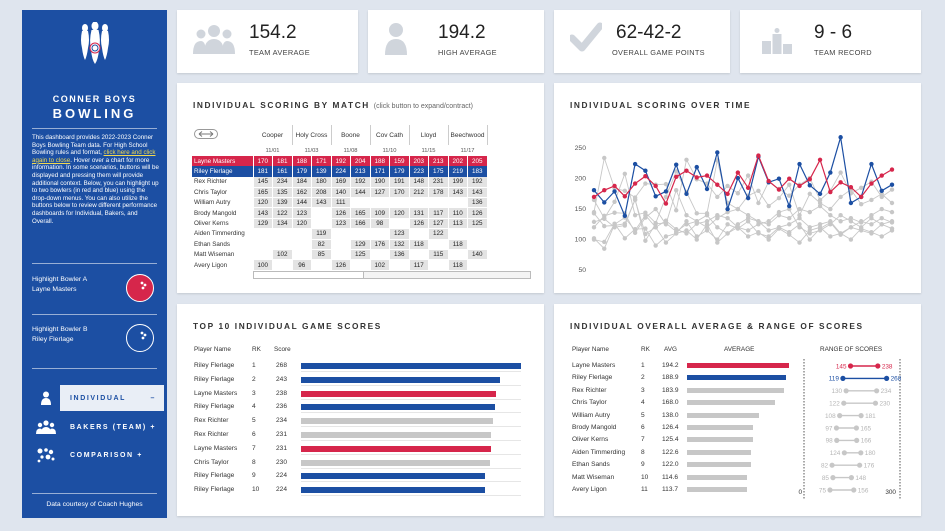  What do you see at coordinates (743, 179) in the screenshot?
I see `series-layne-masters` at bounding box center [743, 179].